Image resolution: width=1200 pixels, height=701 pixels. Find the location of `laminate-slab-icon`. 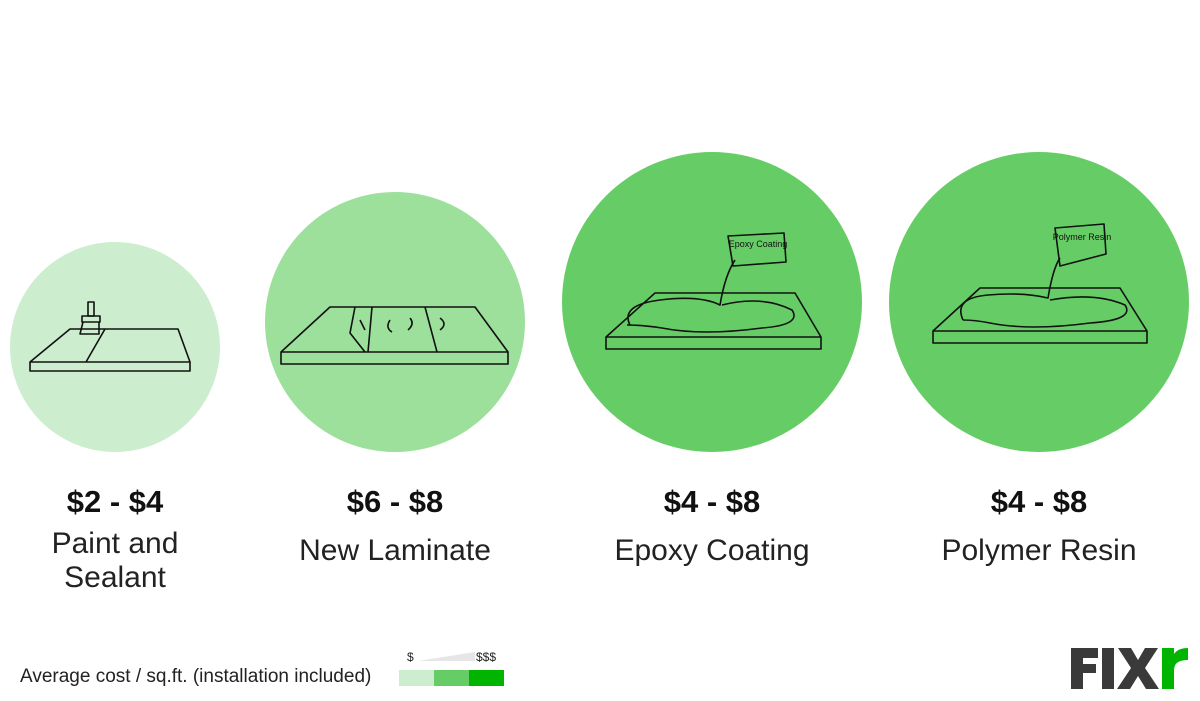

laminate-slab-icon is located at coordinates (394, 335).